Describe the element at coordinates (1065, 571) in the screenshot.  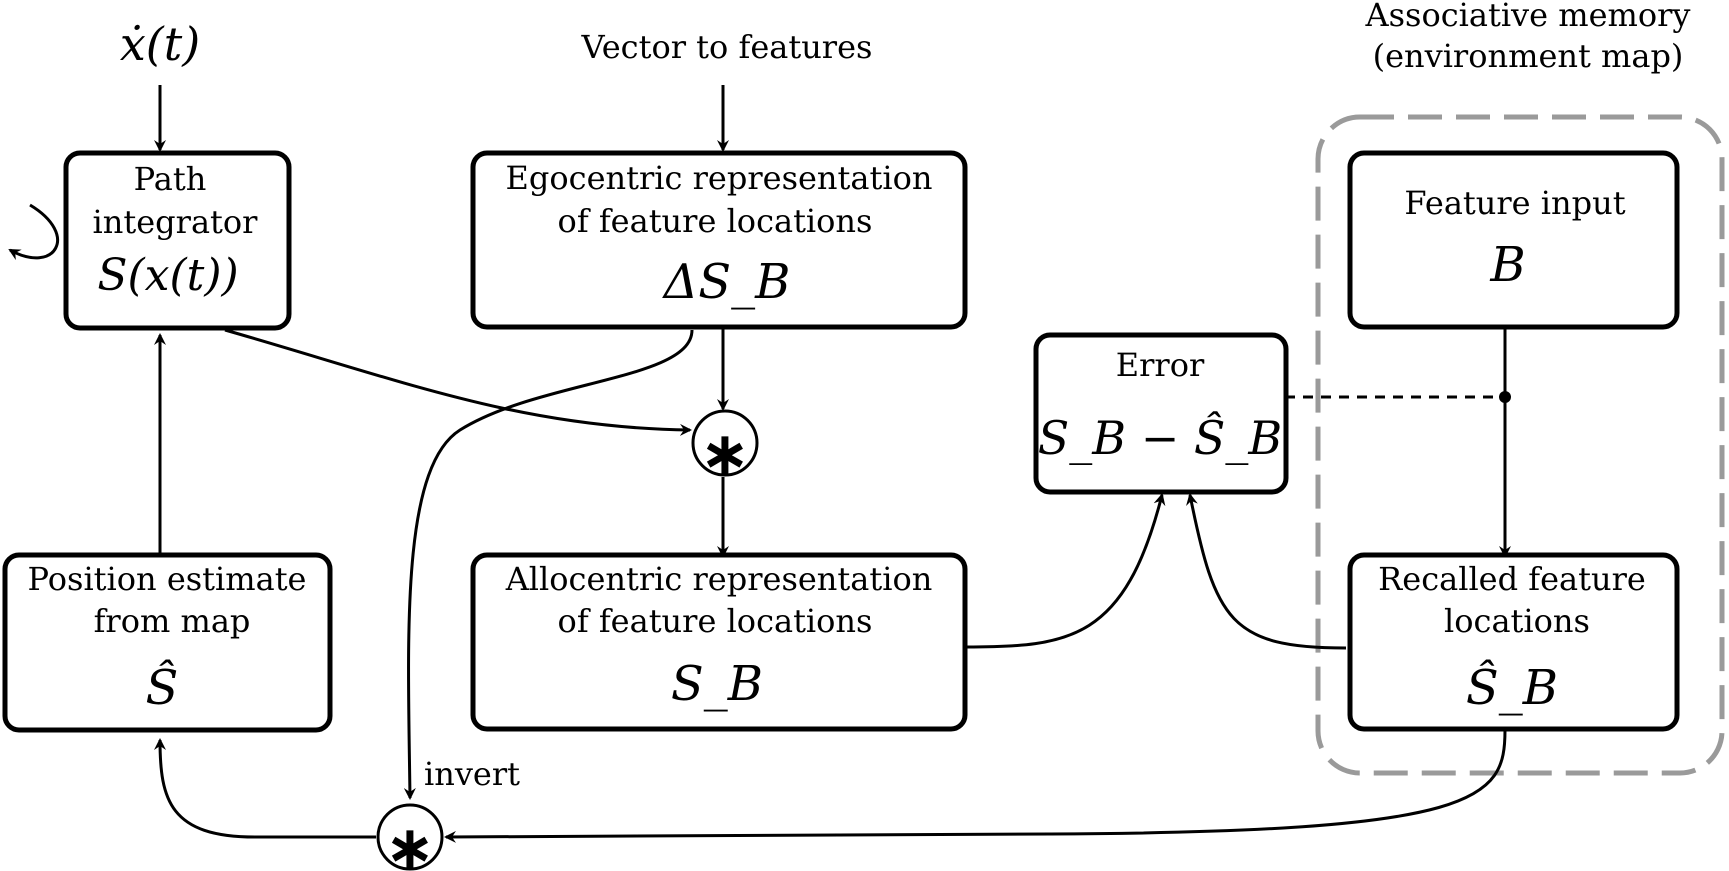
I see `allocentric-to-error-arrow` at that location.